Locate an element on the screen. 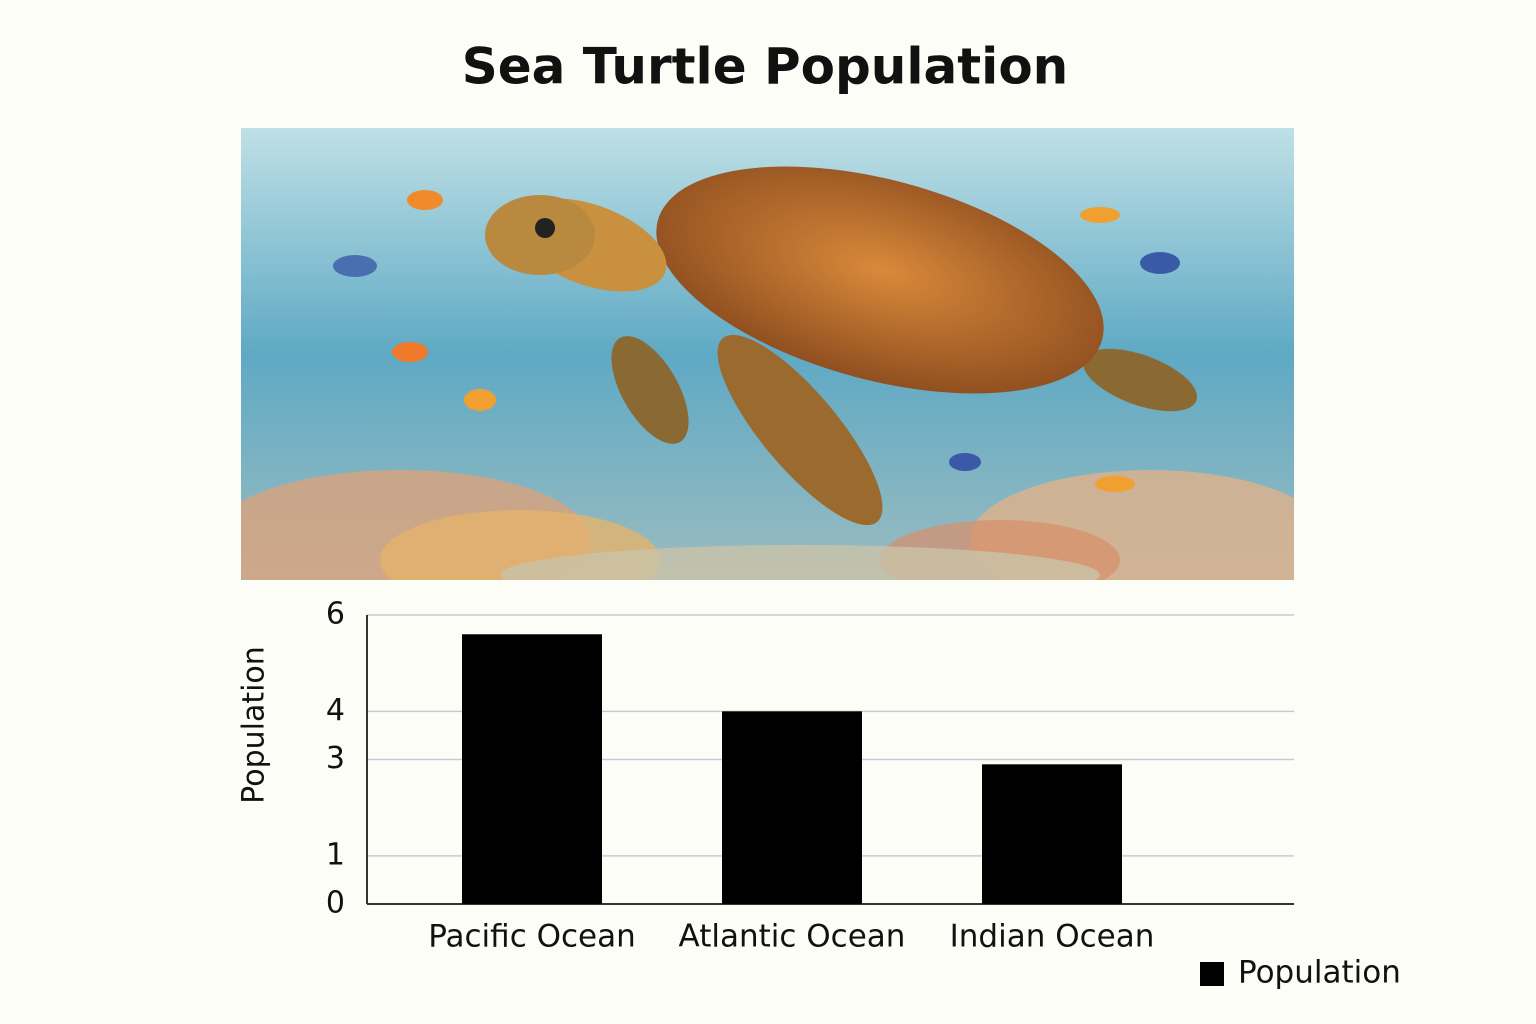 This screenshot has height=1024, width=1536. y-tick-label: 1 is located at coordinates (335, 854).